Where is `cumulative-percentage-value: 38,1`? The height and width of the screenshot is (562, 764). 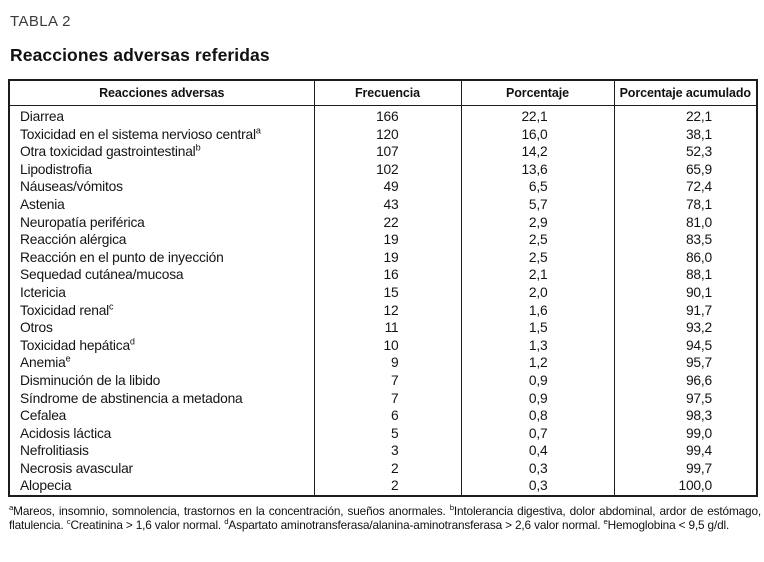 cumulative-percentage-value: 38,1 is located at coordinates (685, 134).